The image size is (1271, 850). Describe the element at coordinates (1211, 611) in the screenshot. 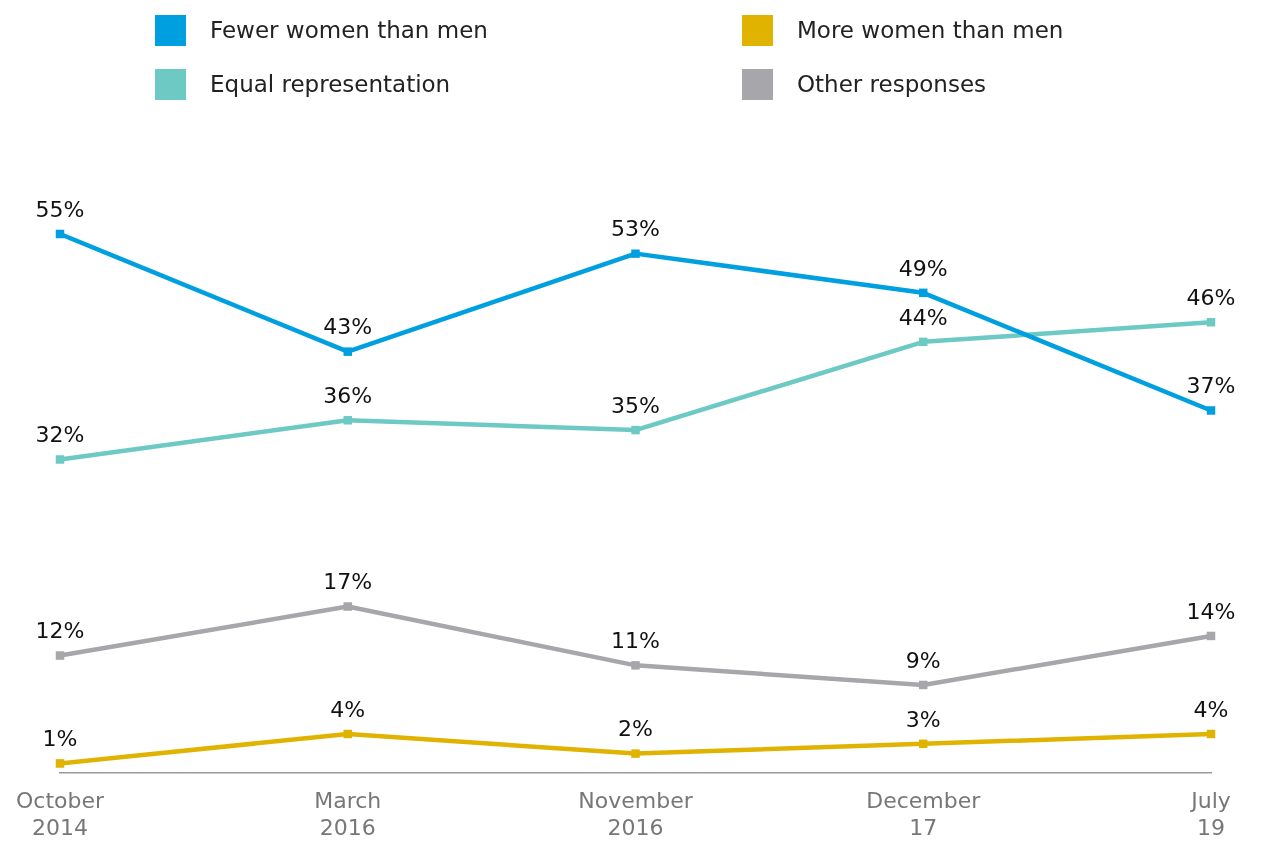

I see `data-label: 14%` at that location.